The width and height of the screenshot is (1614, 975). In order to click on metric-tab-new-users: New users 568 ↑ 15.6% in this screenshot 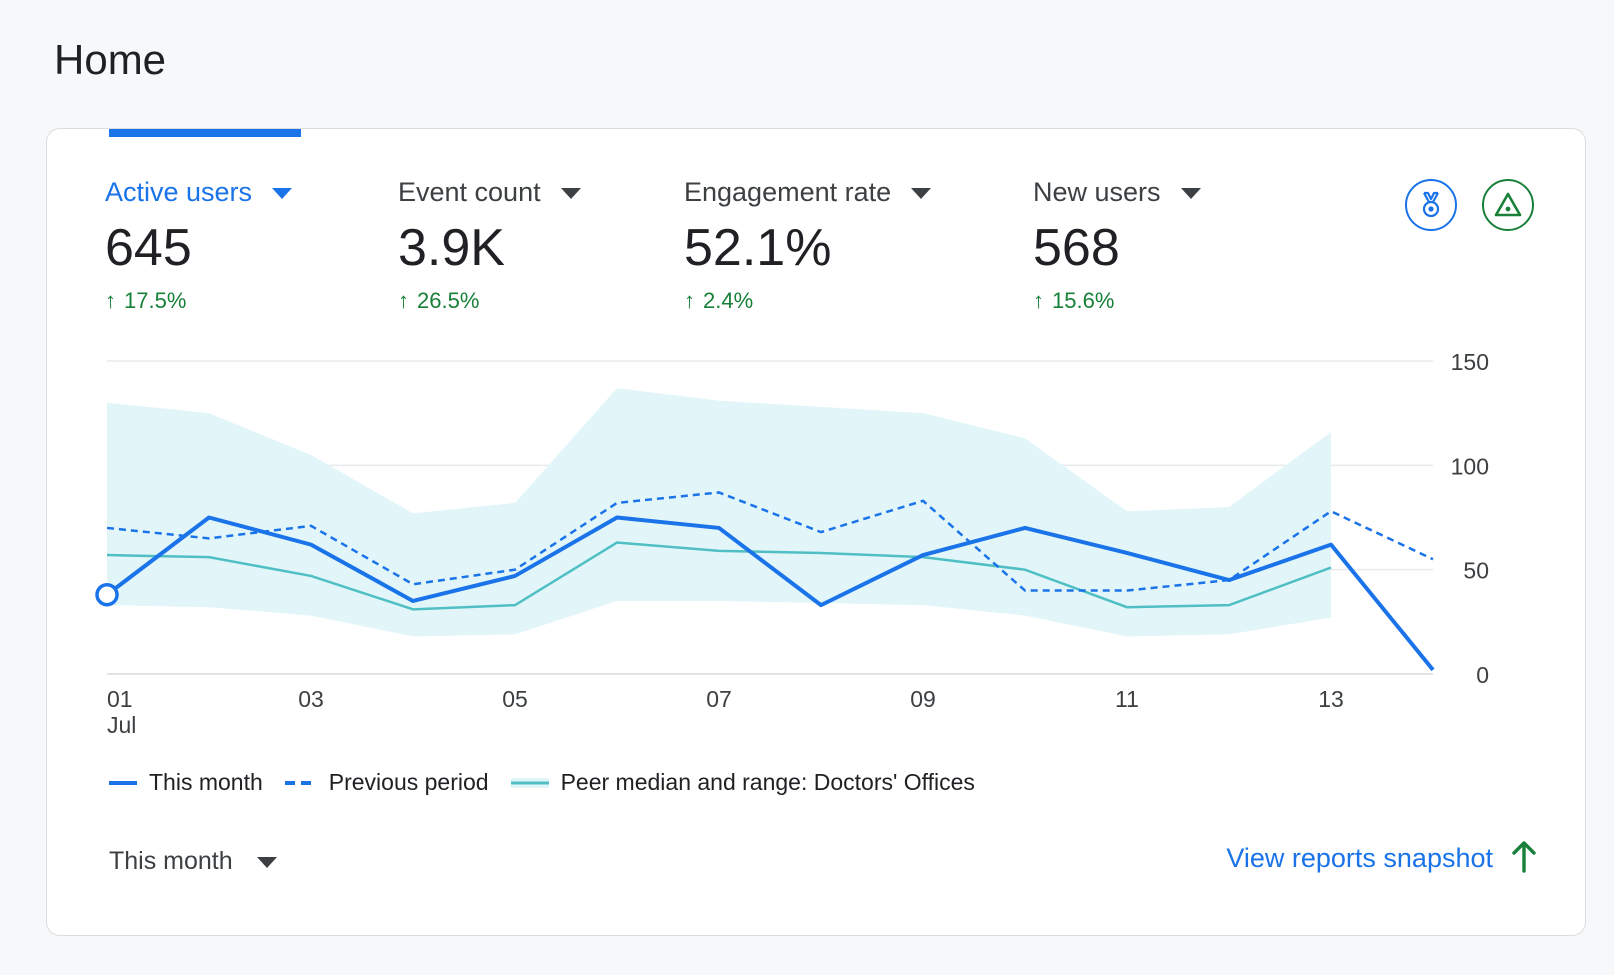, I will do `click(1117, 245)`.